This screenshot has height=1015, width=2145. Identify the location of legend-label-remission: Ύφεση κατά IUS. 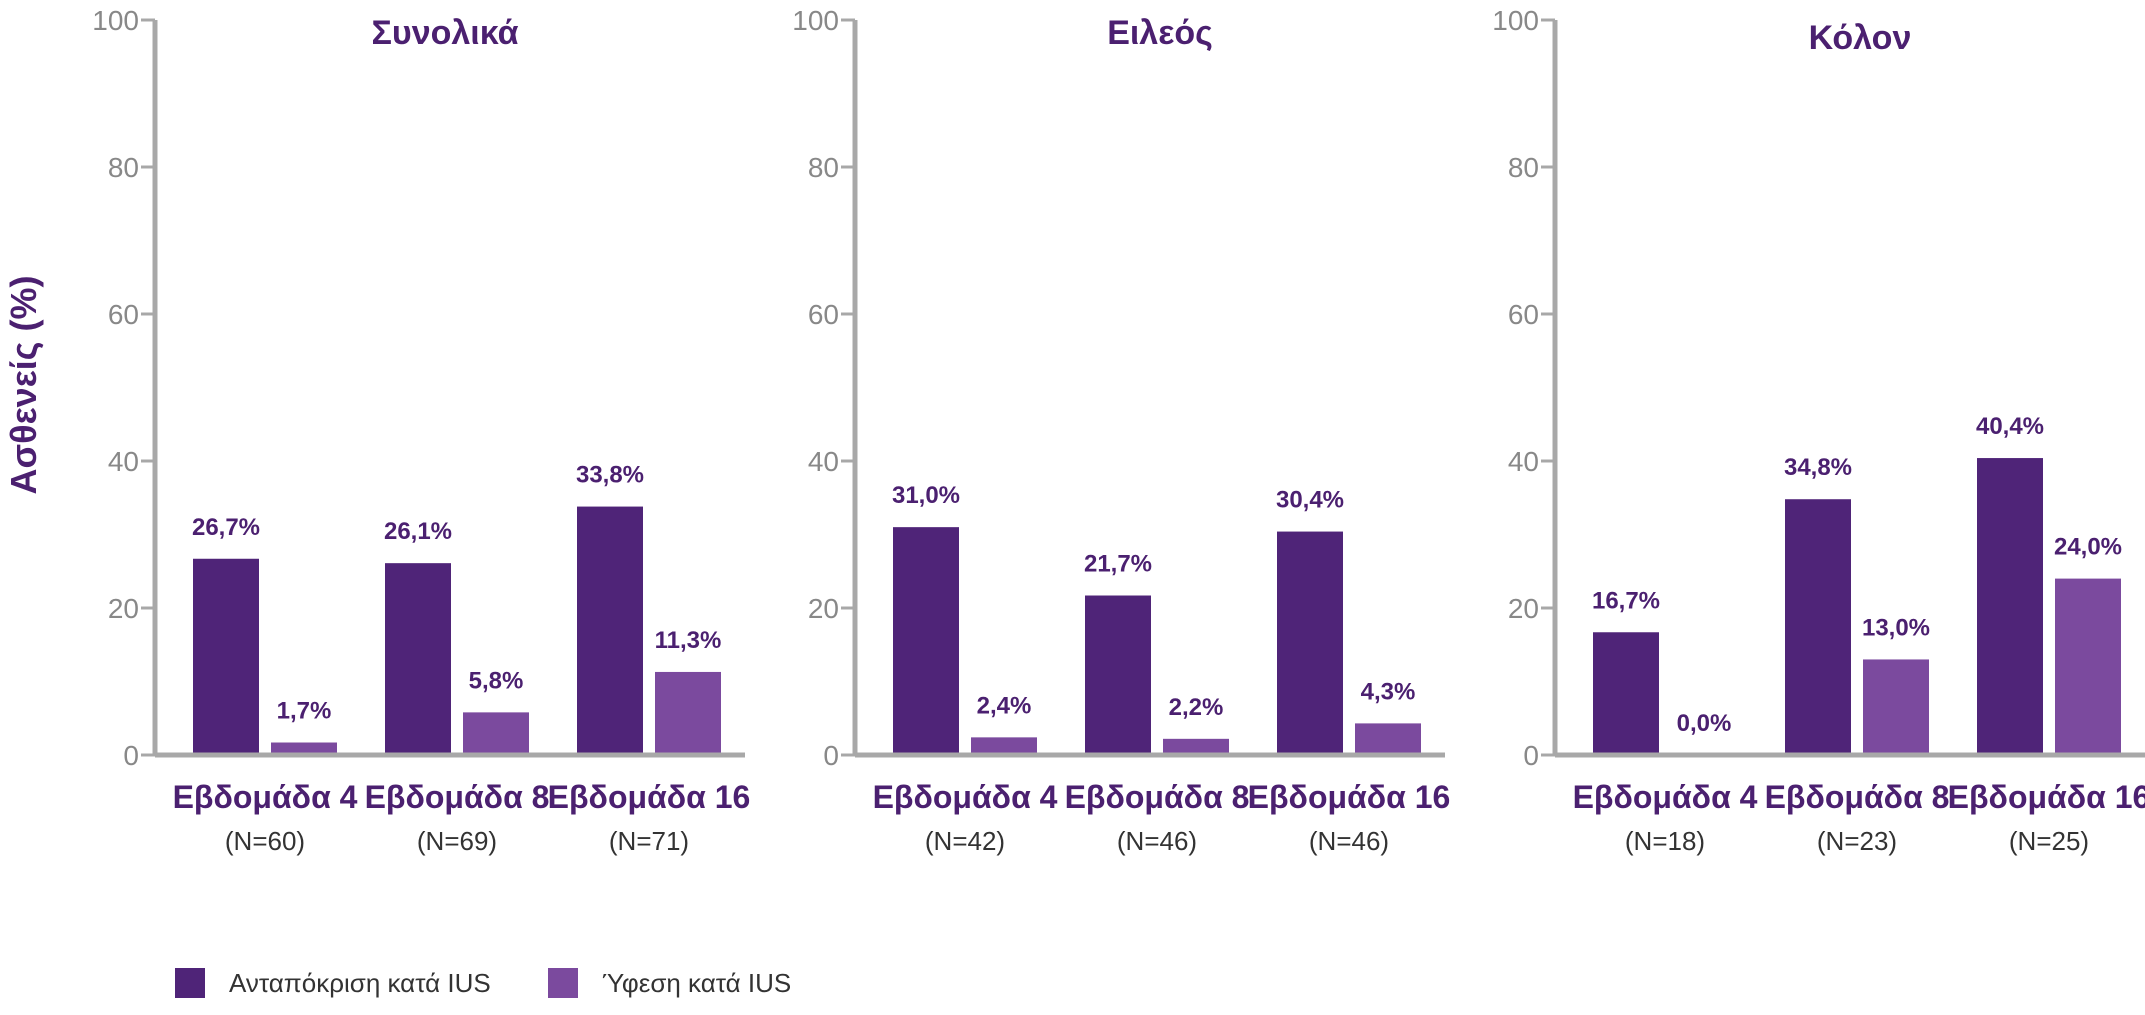
(697, 982).